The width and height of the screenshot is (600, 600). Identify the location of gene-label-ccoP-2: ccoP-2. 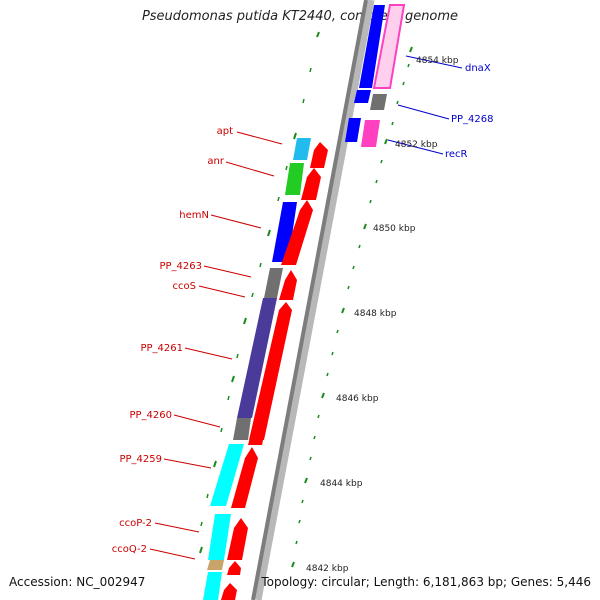
(135, 523).